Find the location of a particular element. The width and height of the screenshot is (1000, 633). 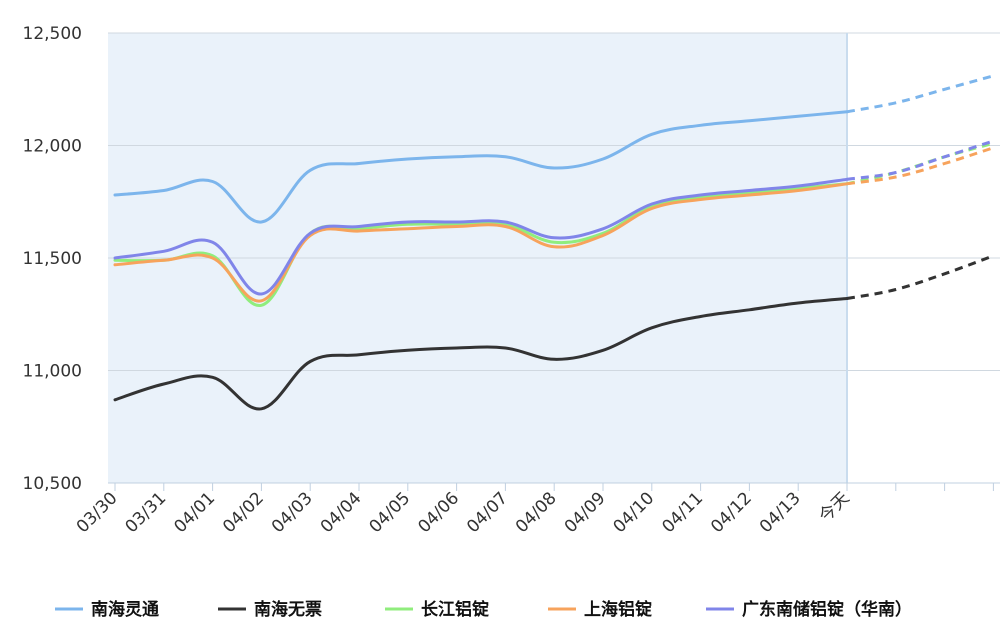

x-tick-label: 04/09 is located at coordinates (585, 512).